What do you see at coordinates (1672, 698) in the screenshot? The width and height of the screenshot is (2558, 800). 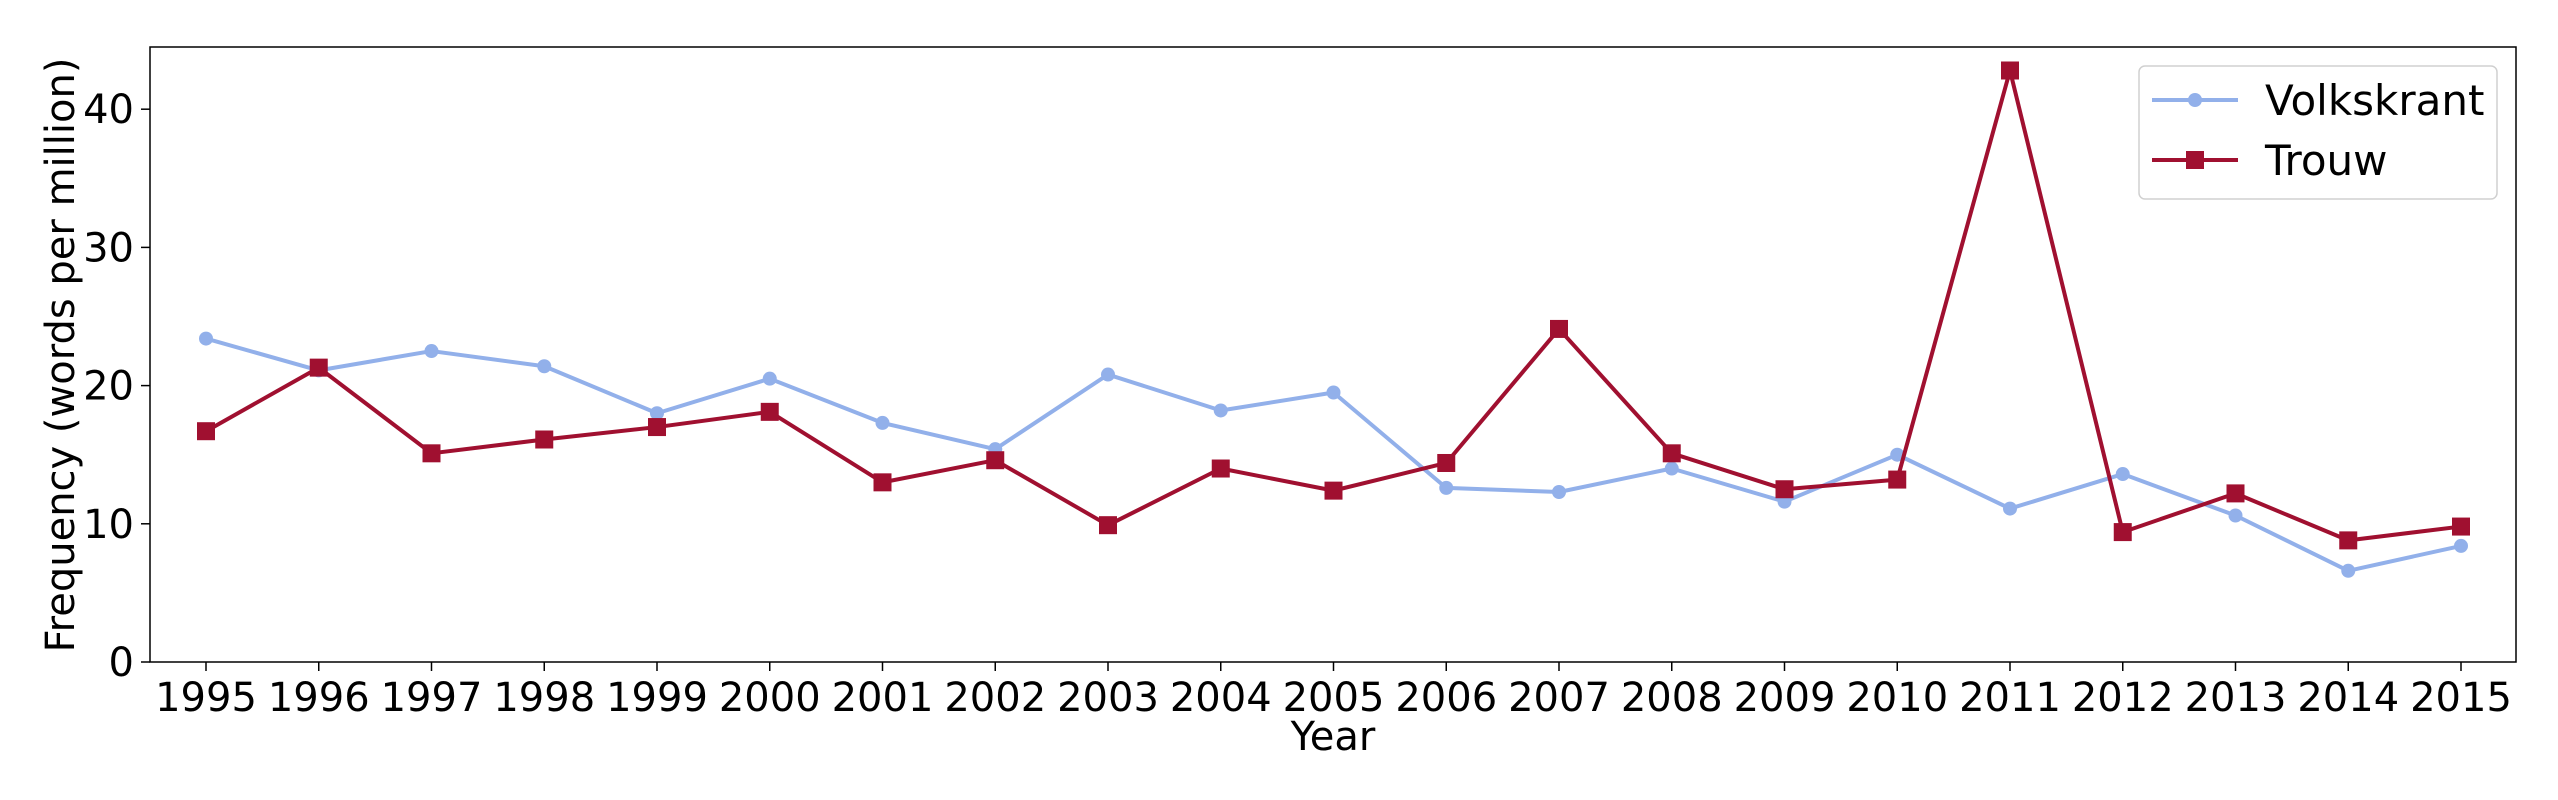 I see `x-tick-label: 2008` at bounding box center [1672, 698].